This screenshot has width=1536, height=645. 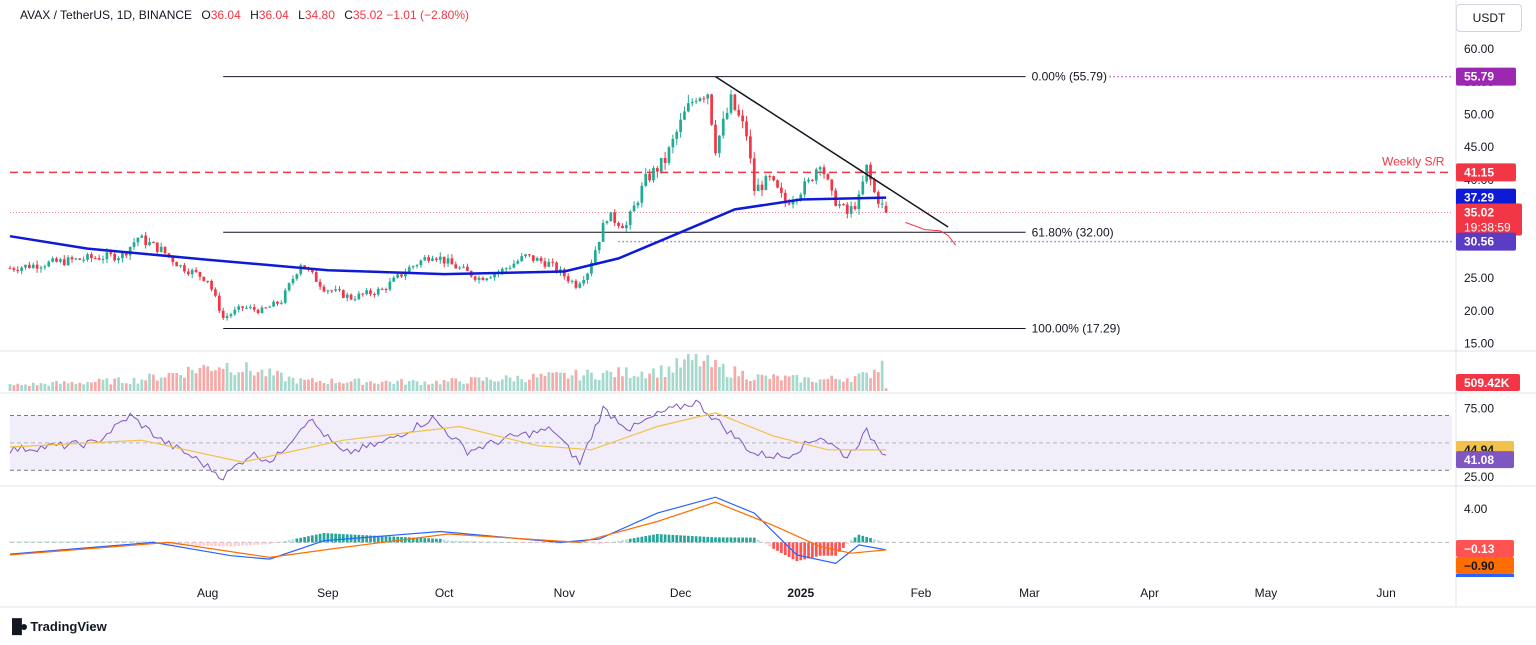 What do you see at coordinates (1485, 460) in the screenshot?
I see `rsi-label-box` at bounding box center [1485, 460].